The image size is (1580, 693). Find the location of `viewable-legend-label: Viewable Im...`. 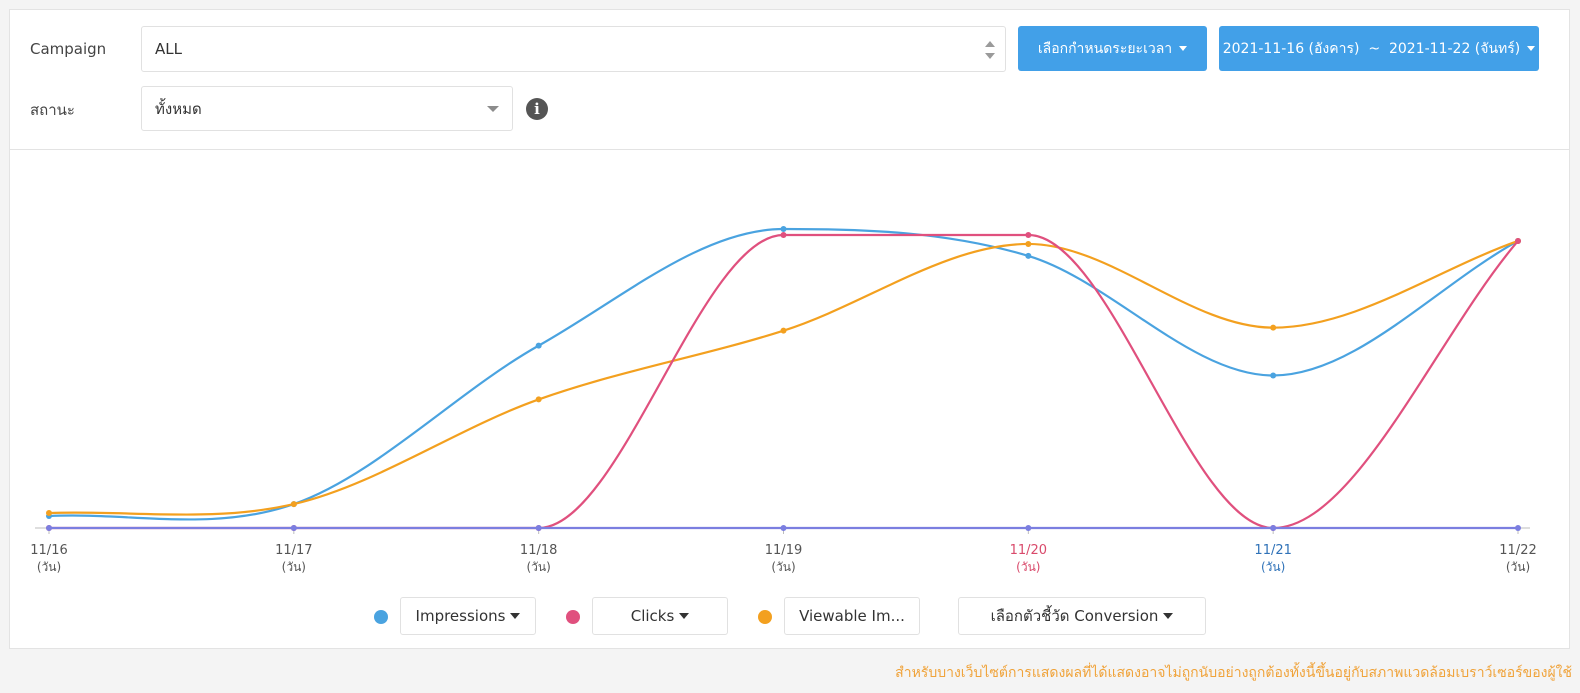

viewable-legend-label: Viewable Im... is located at coordinates (852, 616).